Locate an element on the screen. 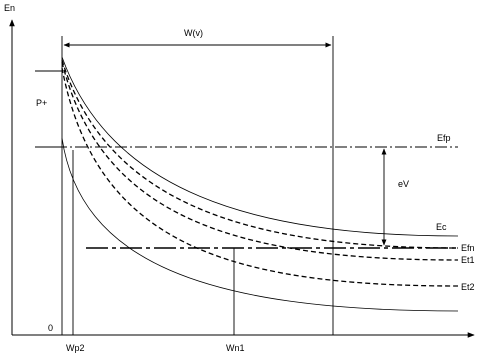  ec-label: Ec is located at coordinates (441, 227).